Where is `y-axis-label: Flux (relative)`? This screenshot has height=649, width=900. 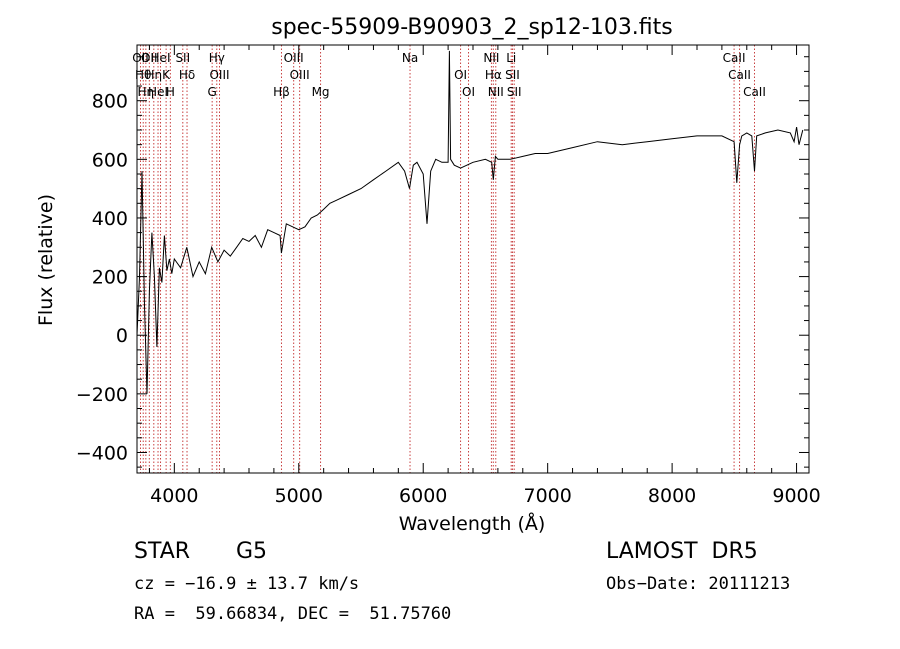 y-axis-label: Flux (relative) is located at coordinates (46, 260).